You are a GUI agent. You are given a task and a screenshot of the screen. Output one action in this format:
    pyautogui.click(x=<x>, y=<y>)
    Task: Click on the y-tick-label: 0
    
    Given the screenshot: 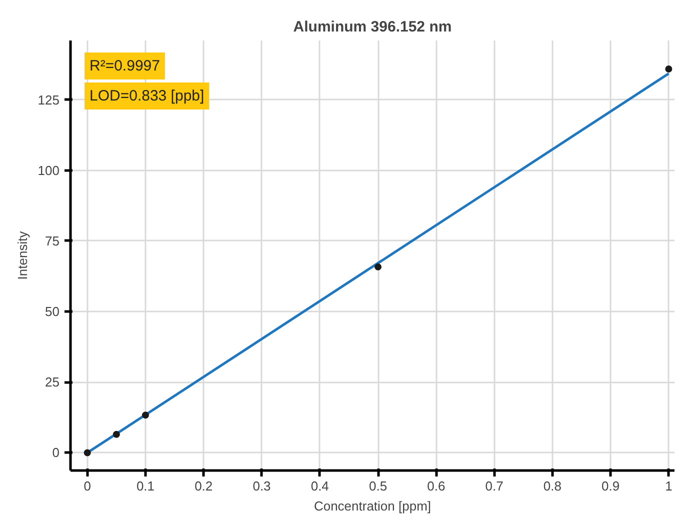 What is the action you would take?
    pyautogui.click(x=56, y=452)
    